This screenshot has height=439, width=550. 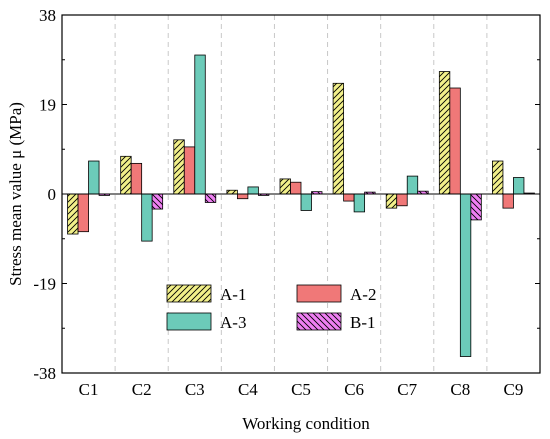 I want to click on x-axis-ticks: C1 C2 C3 C4 C5 C6 C7 C8 C9, so click(x=301, y=389).